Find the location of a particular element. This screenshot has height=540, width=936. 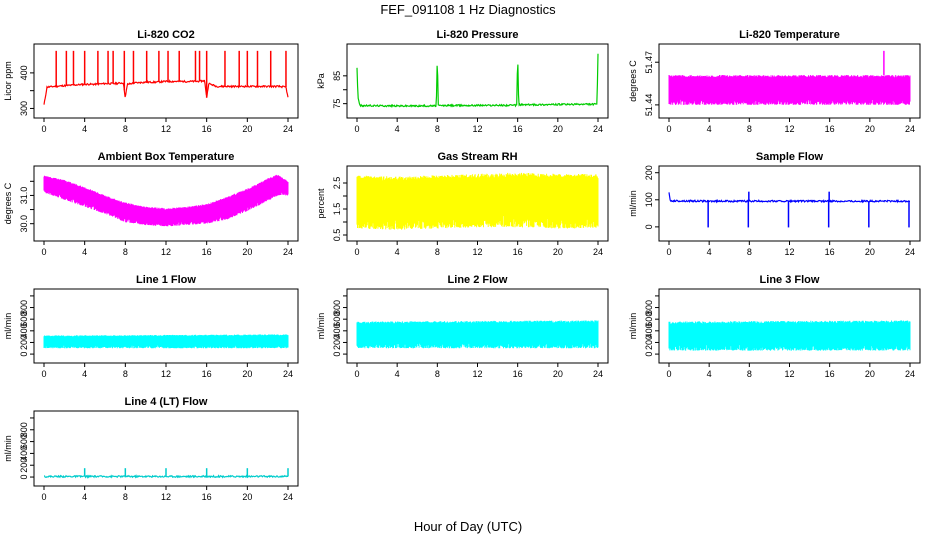

plot-frame is located at coordinates (789, 203).